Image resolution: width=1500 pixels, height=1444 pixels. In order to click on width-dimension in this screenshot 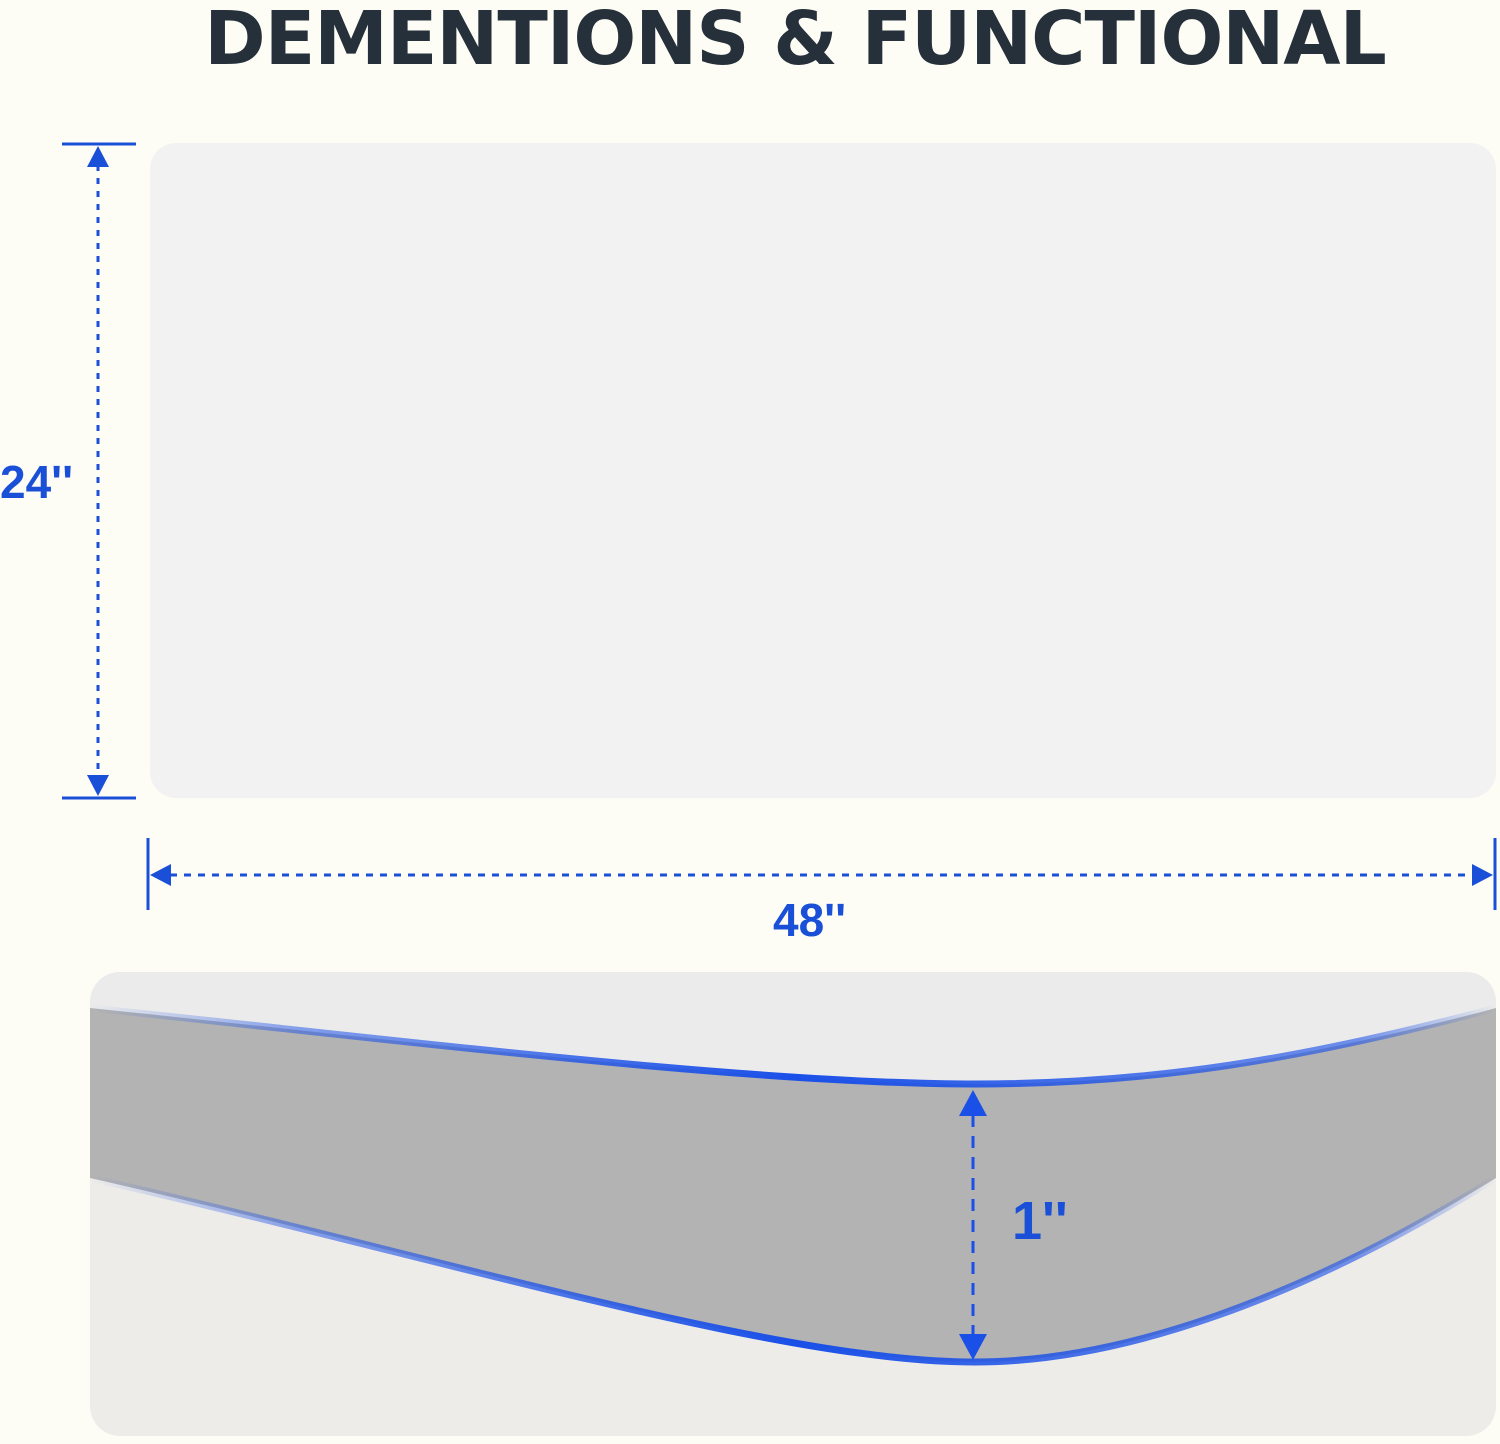, I will do `click(821, 874)`.